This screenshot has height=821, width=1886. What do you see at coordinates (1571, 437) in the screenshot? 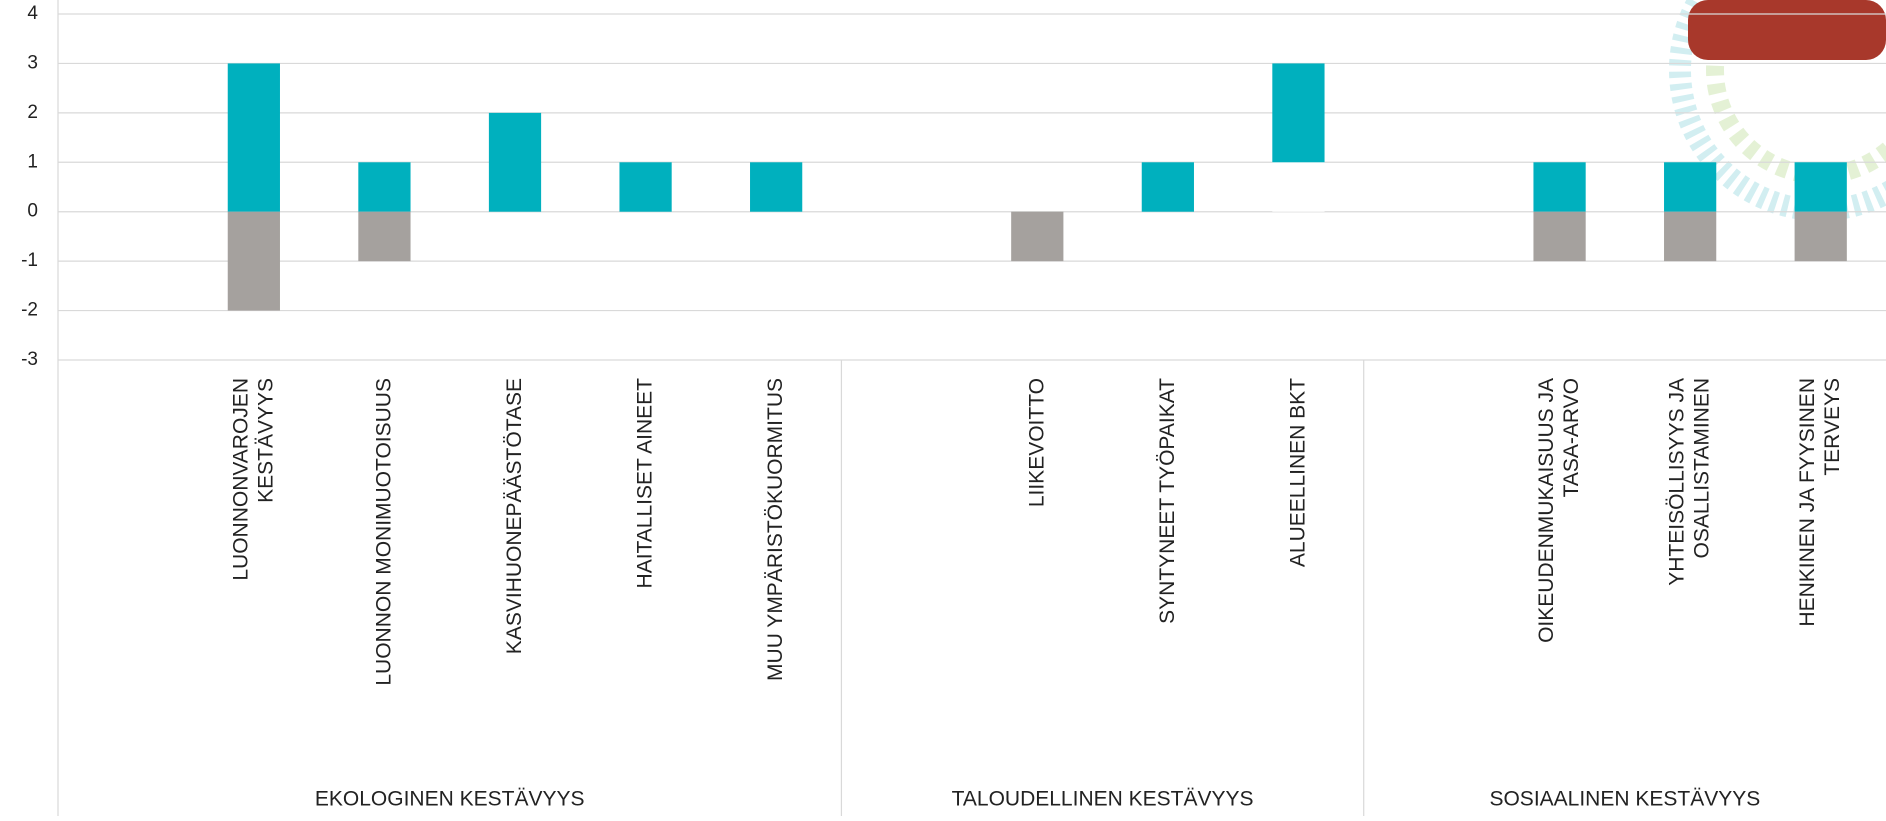
I see `x-tick-label-line: TASA-ARVO` at bounding box center [1571, 437].